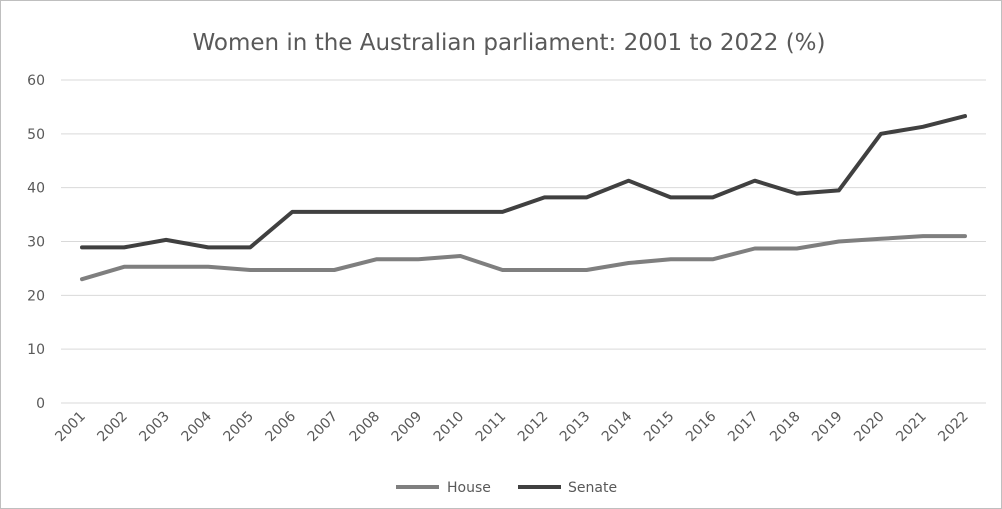 The image size is (1002, 509). I want to click on x-tick-label: 2009, so click(407, 427).